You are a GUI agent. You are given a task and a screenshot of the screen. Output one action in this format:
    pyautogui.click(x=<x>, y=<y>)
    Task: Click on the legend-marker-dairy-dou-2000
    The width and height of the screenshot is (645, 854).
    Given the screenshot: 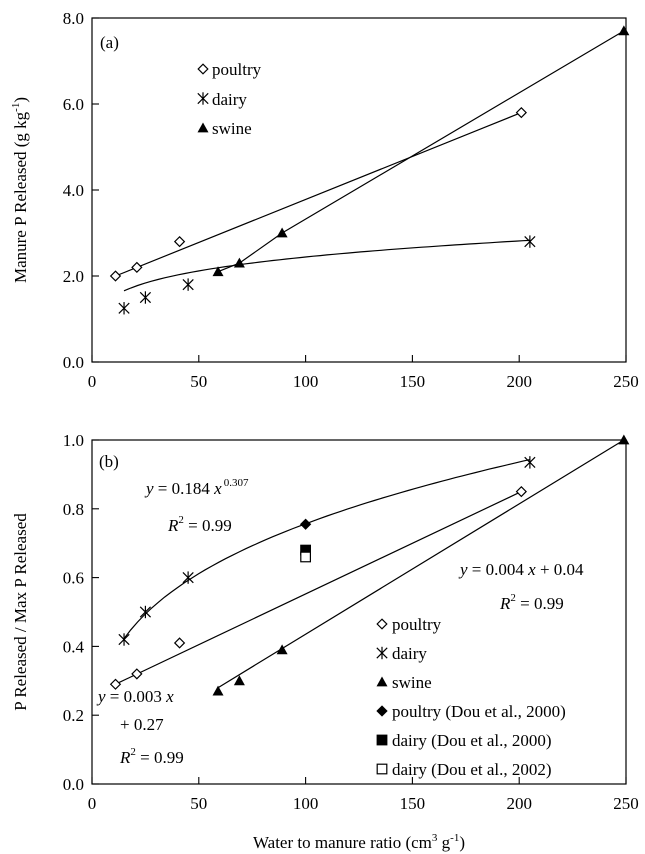 What is the action you would take?
    pyautogui.click(x=382, y=740)
    